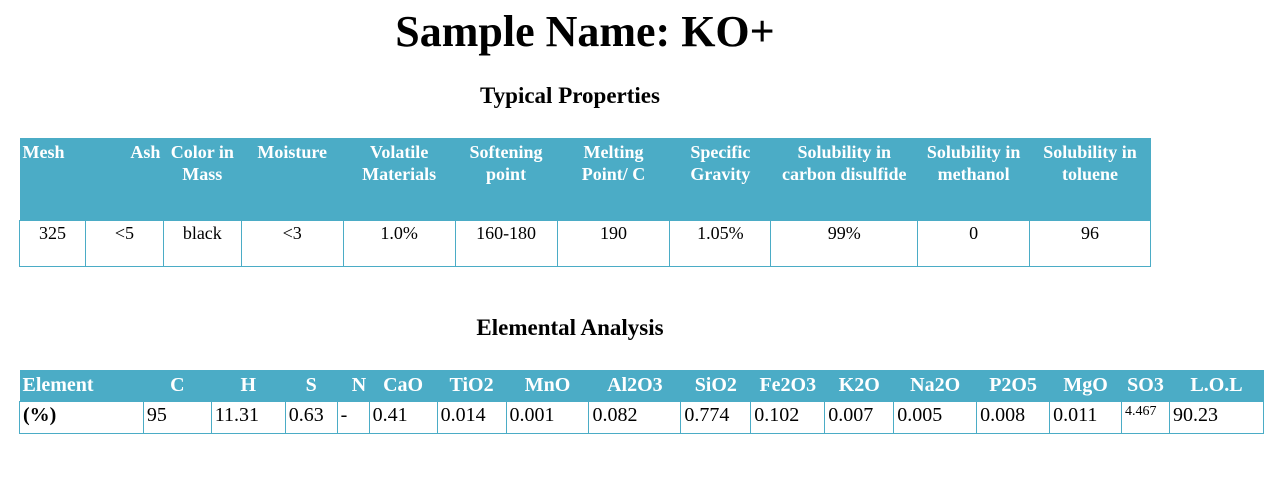 Image resolution: width=1271 pixels, height=481 pixels. I want to click on value-melting-point: 190, so click(613, 243).